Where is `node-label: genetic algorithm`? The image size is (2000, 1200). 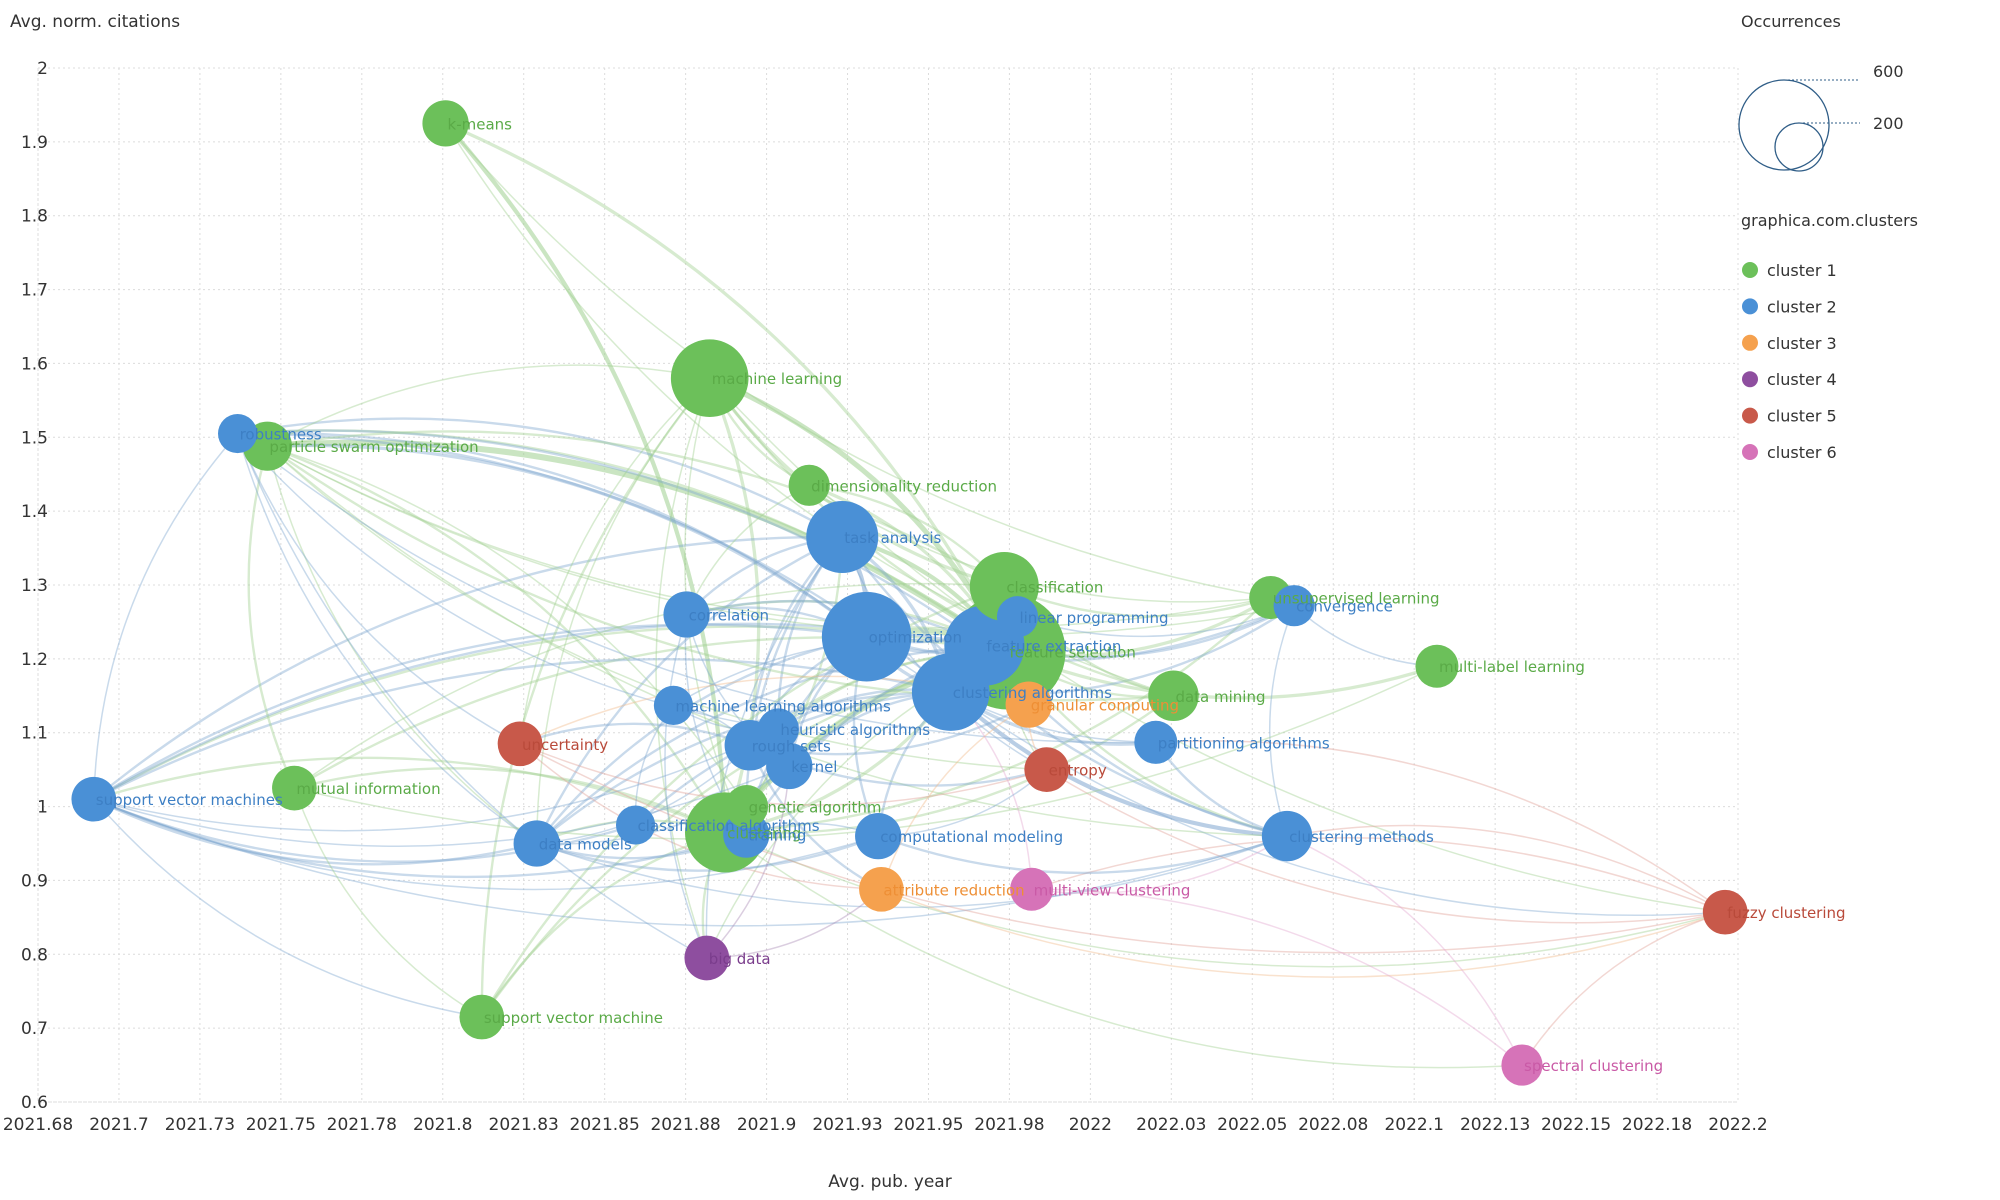
node-label: genetic algorithm is located at coordinates (815, 808).